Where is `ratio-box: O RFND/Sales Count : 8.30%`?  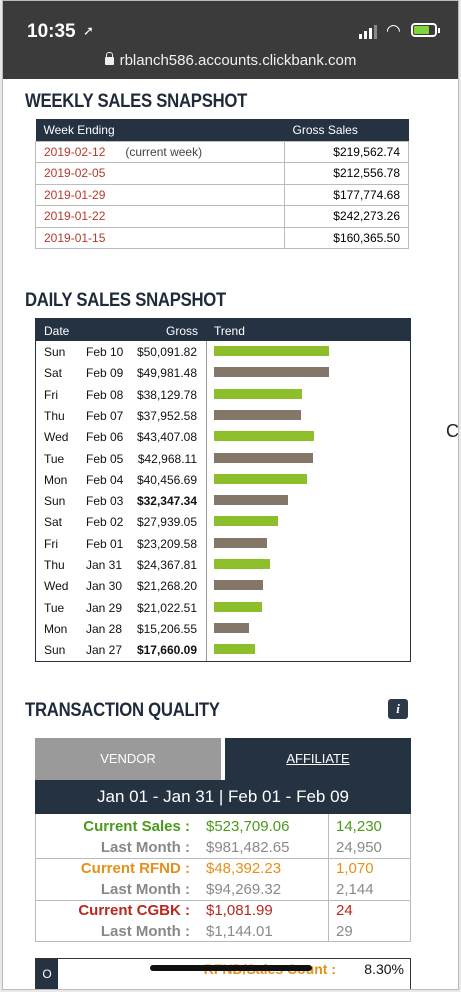
ratio-box: O RFND/Sales Count : 8.30% is located at coordinates (223, 973).